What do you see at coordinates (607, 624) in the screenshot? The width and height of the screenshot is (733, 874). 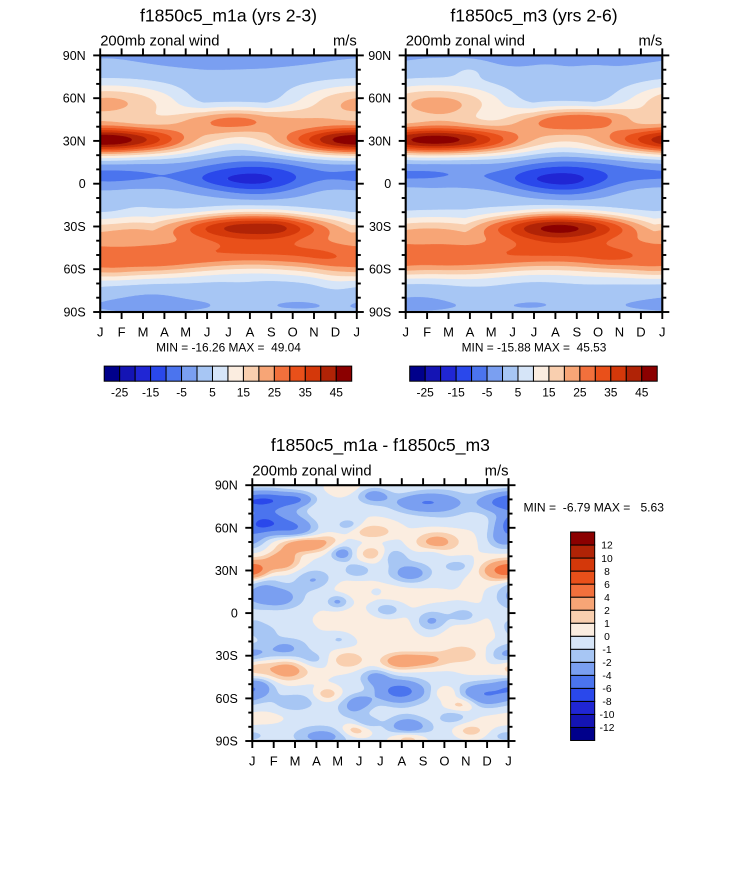 I see `svg-text: 1` at bounding box center [607, 624].